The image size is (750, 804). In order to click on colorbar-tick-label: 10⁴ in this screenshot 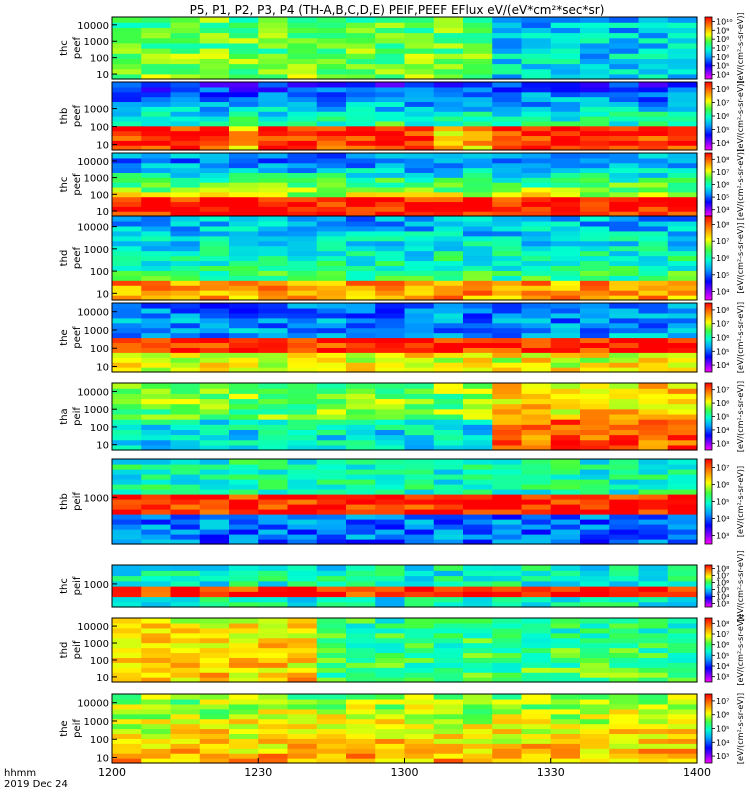, I will do `click(722, 75)`.